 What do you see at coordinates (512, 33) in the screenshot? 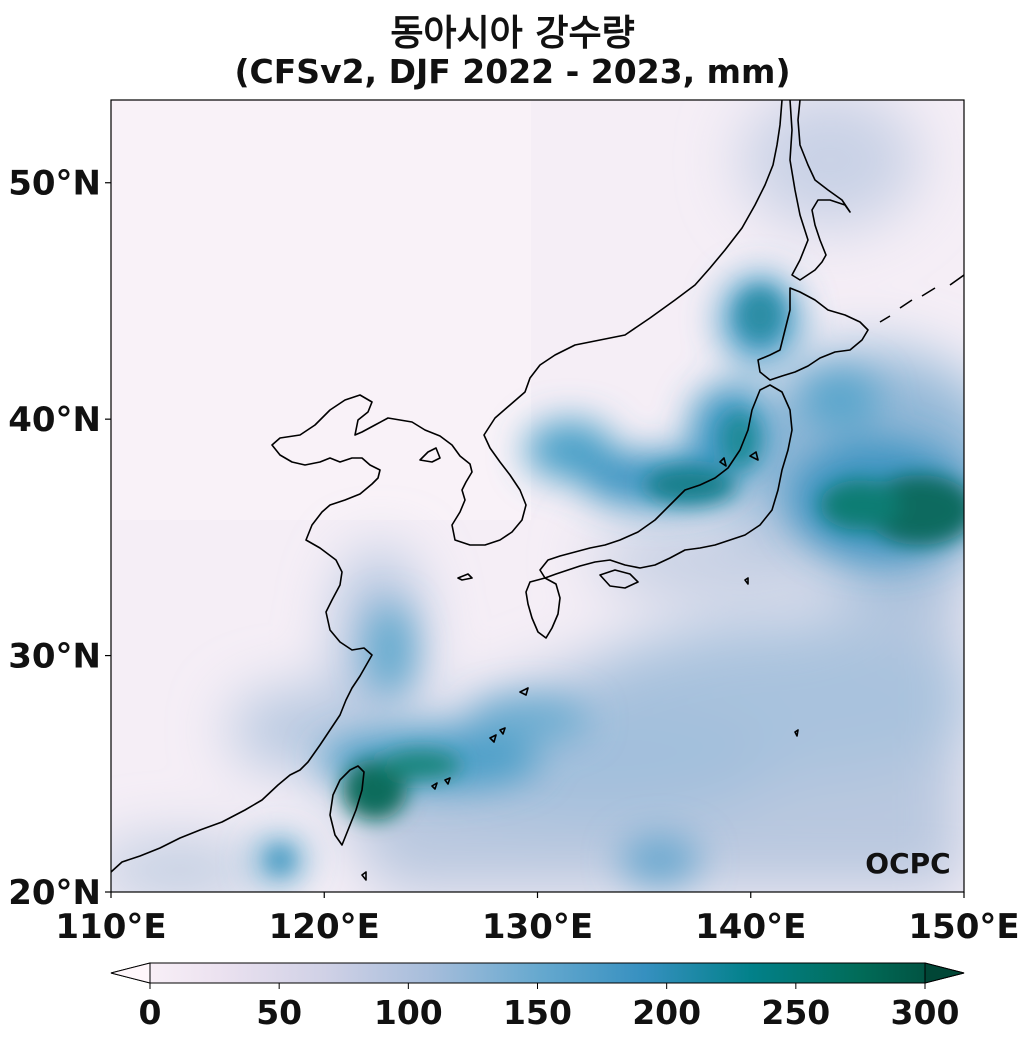
I see `map-title: 동아시아 강수량` at bounding box center [512, 33].